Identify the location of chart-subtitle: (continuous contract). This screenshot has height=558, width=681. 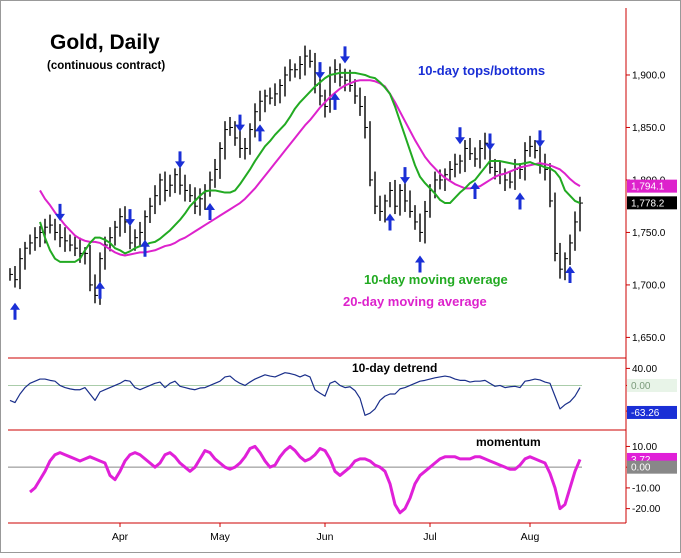
(106, 66).